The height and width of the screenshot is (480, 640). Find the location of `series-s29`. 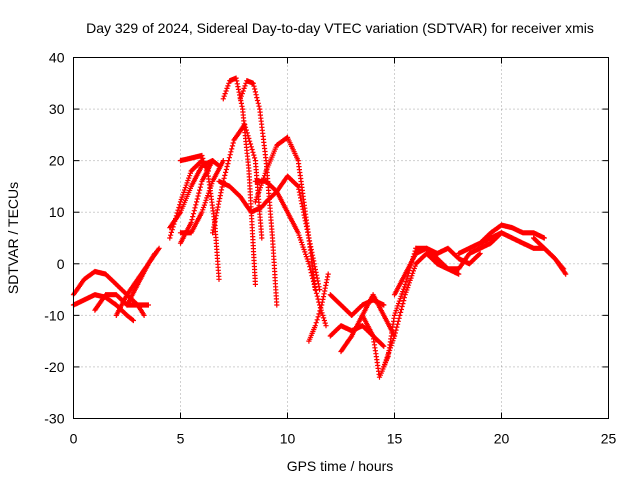

series-s29 is located at coordinates (549, 253).